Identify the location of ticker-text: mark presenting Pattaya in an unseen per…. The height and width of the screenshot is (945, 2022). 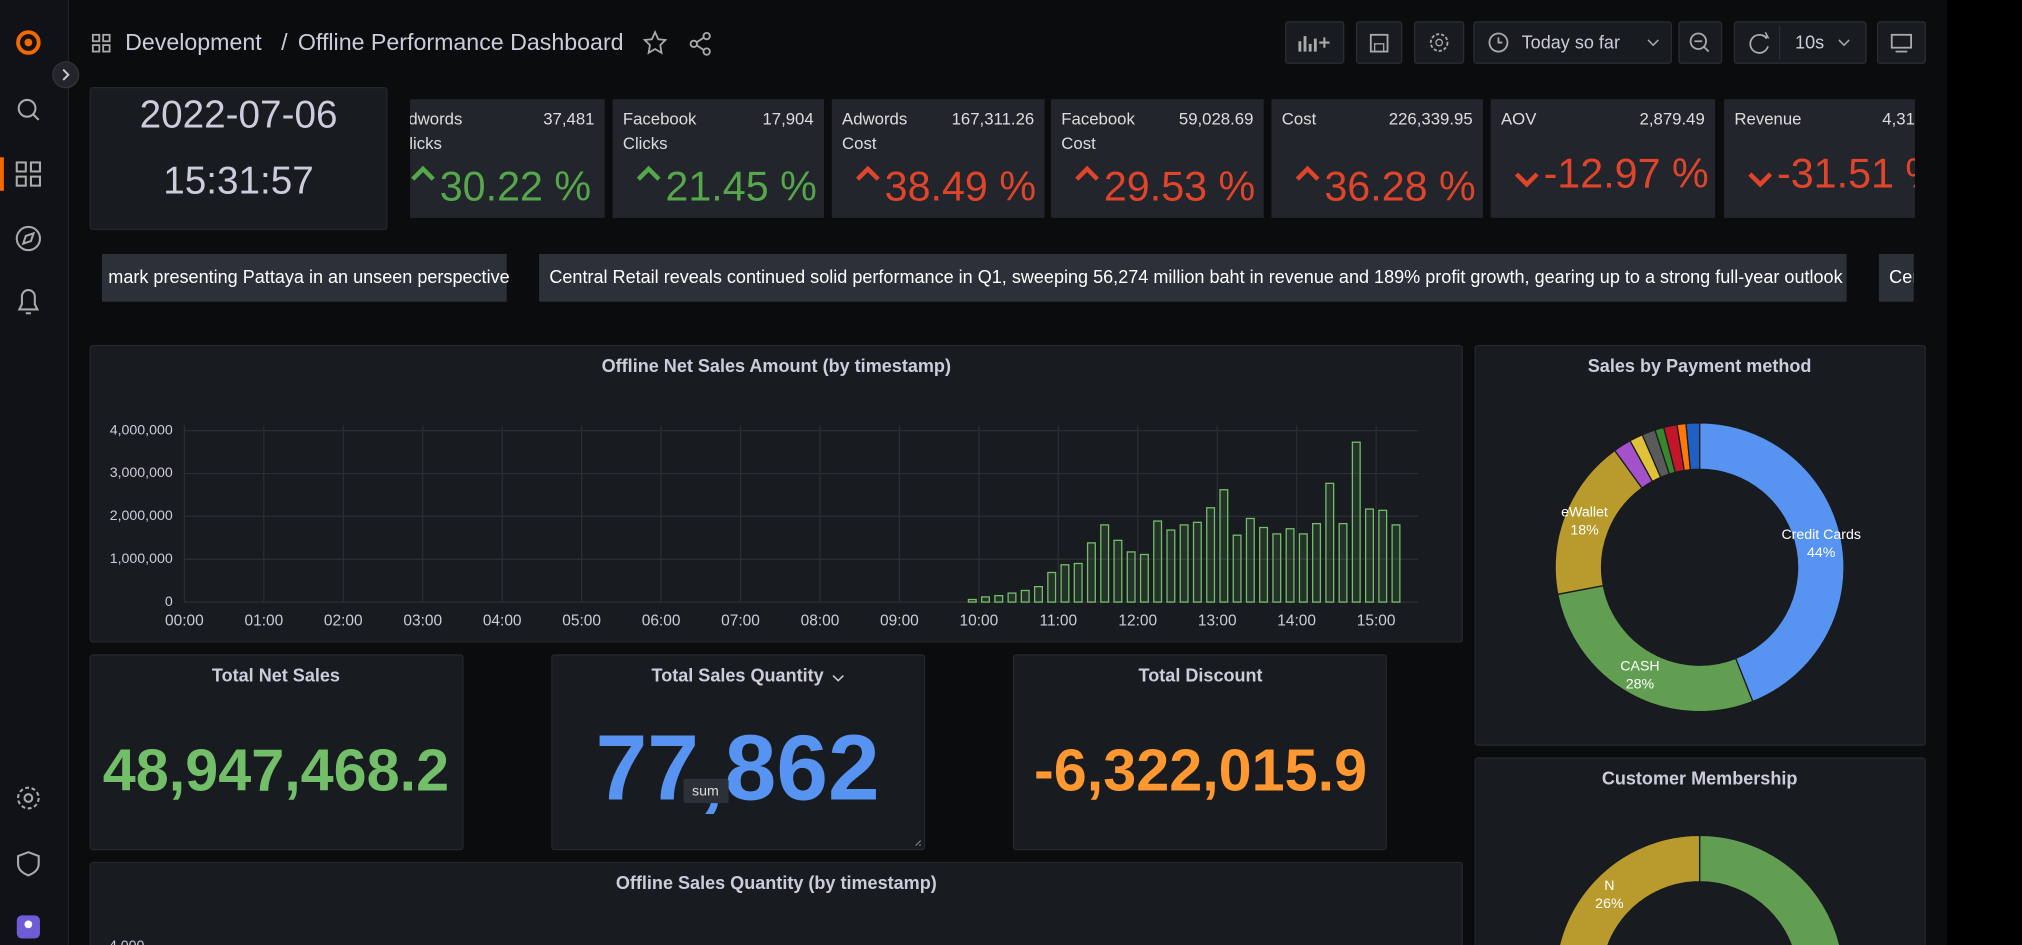
(308, 277).